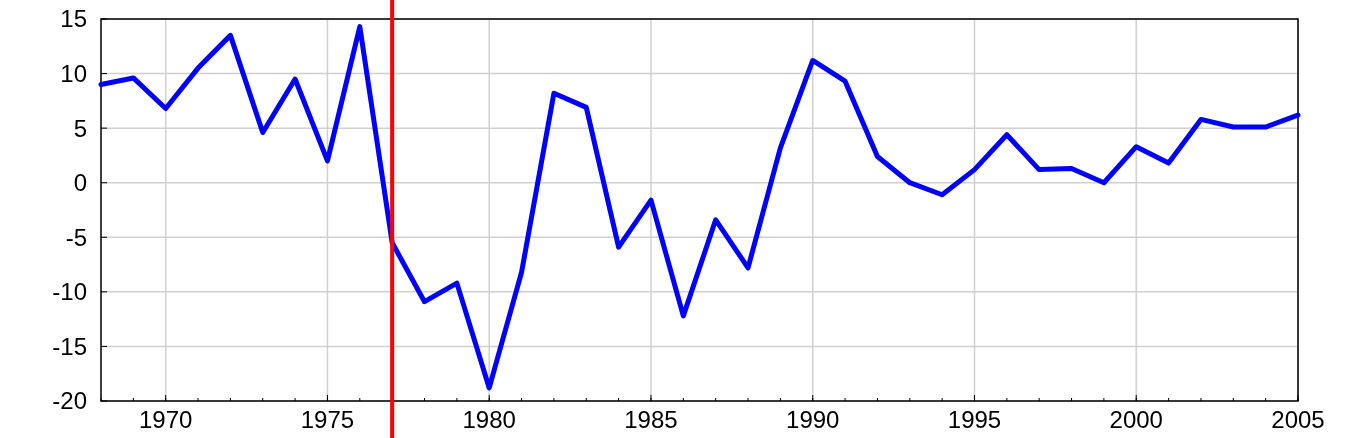 The width and height of the screenshot is (1350, 438). I want to click on x-tick-label: 1985, so click(651, 419).